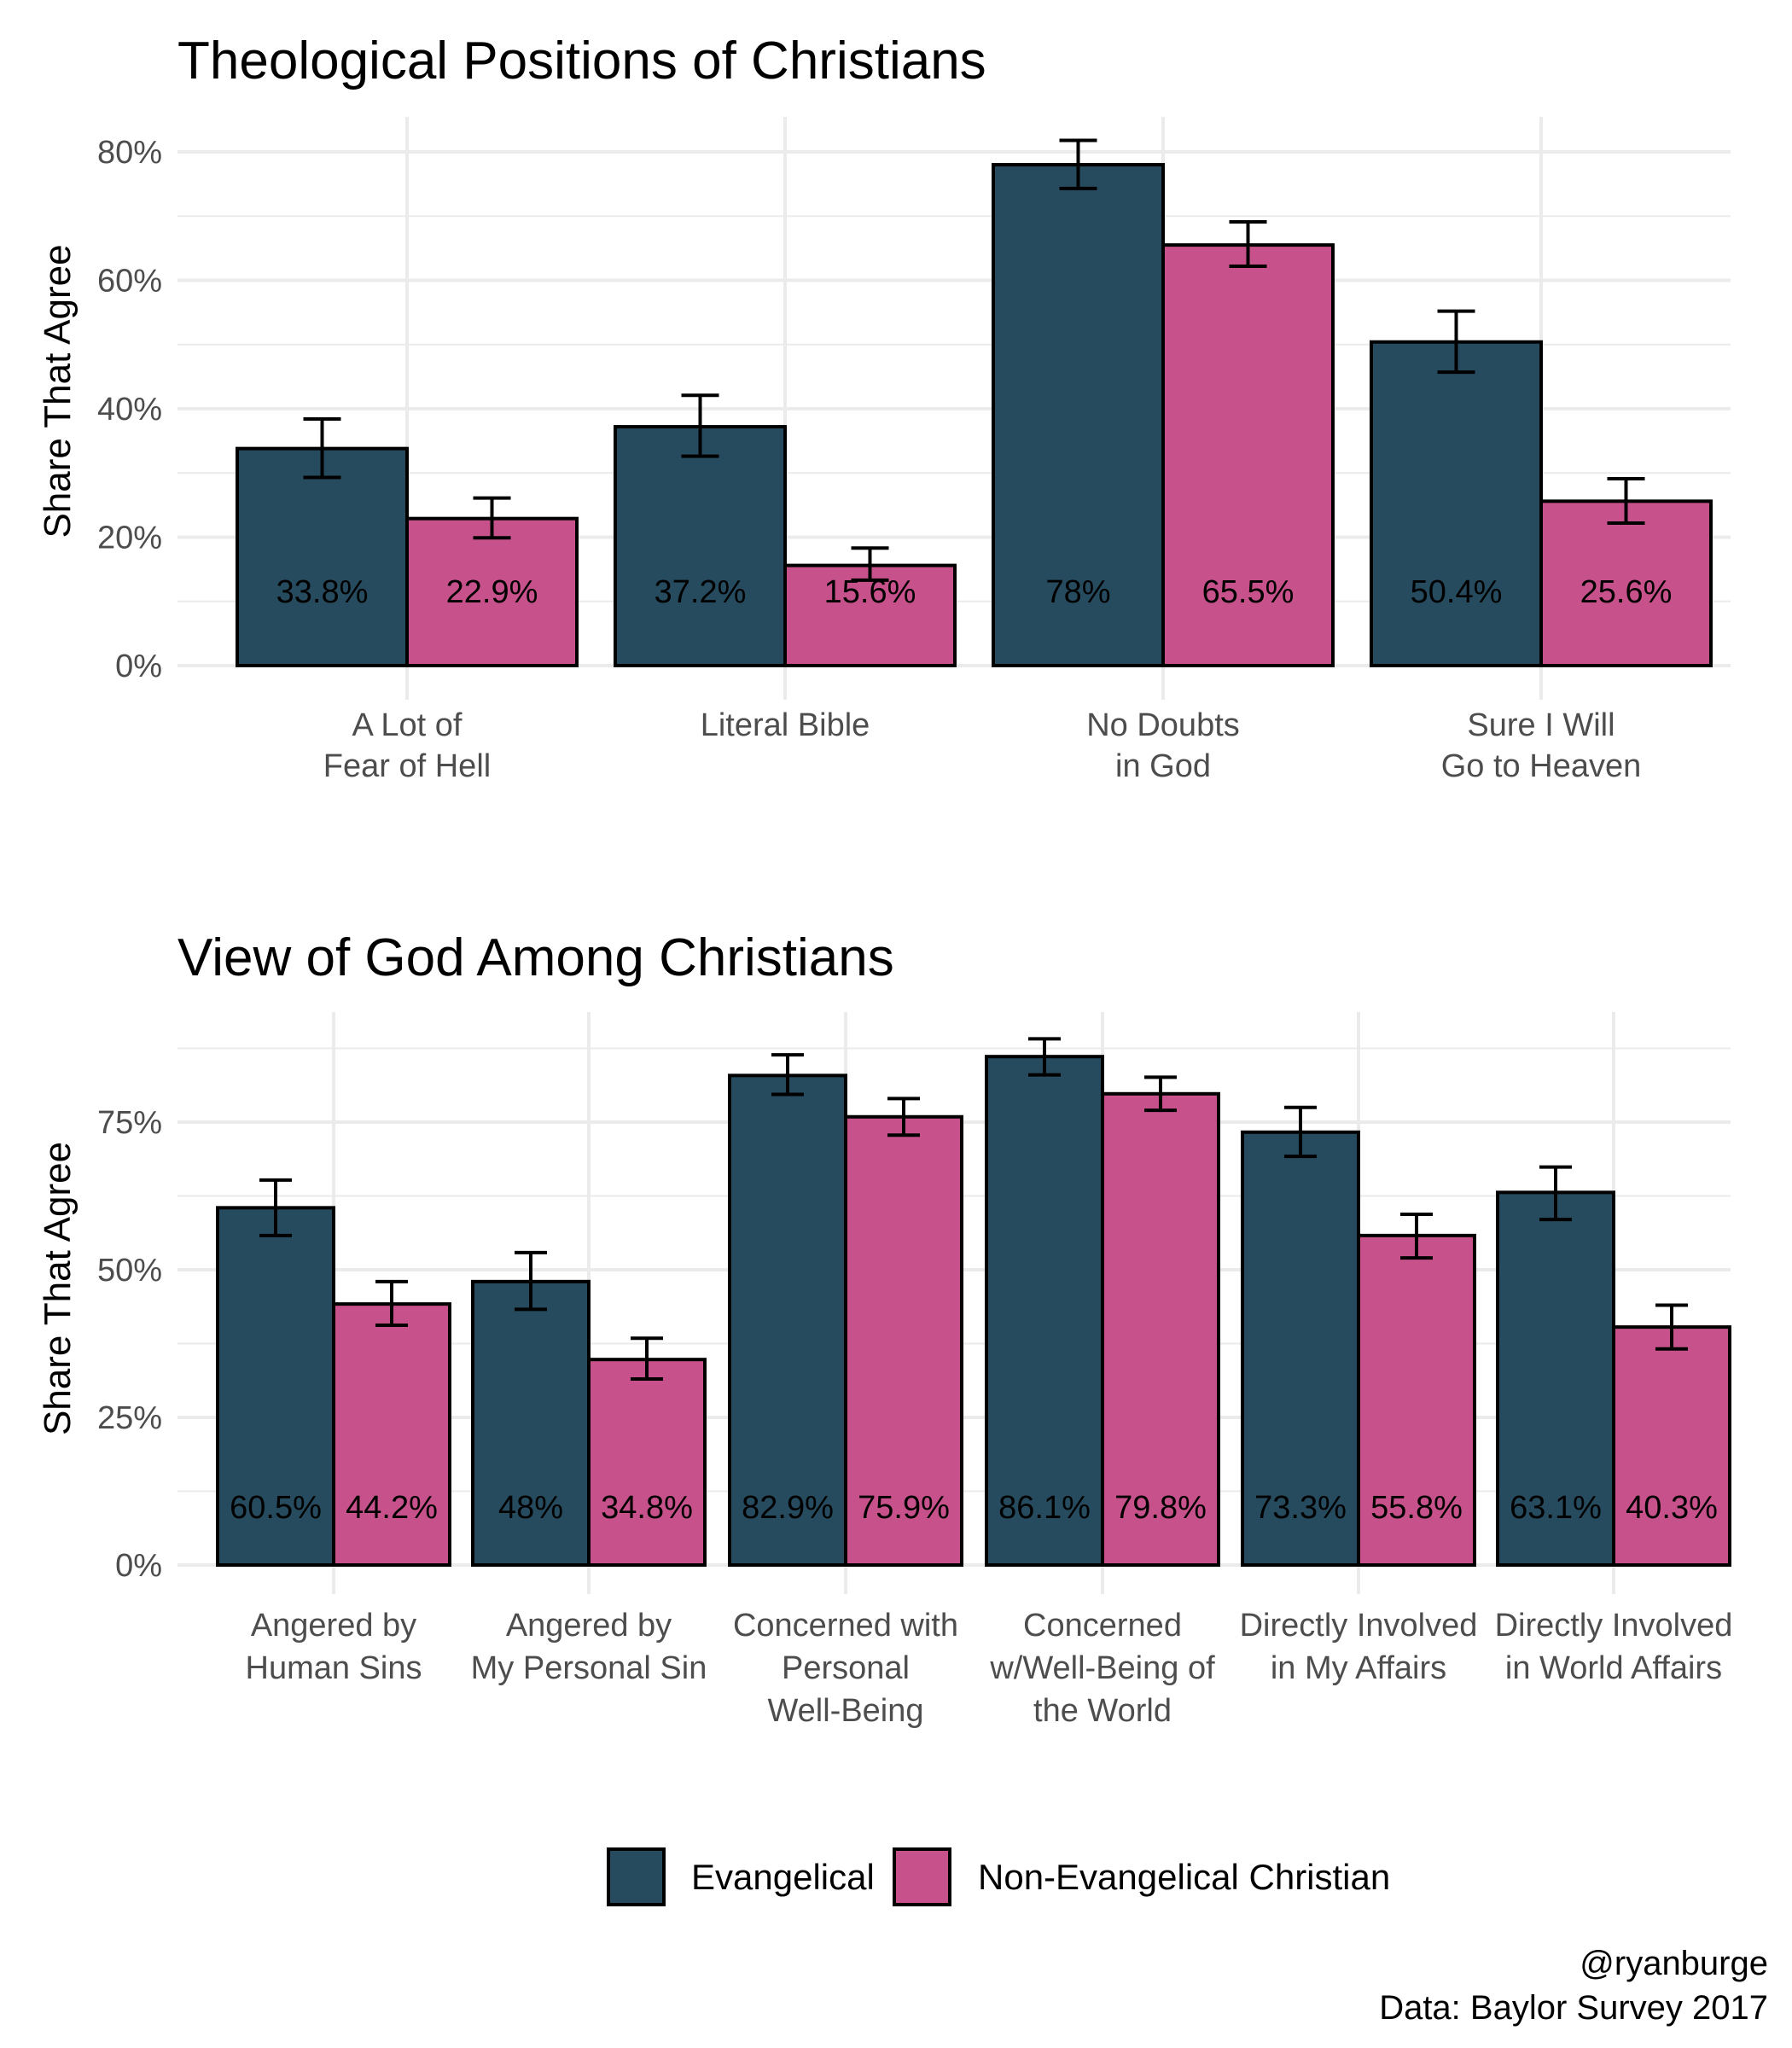 The width and height of the screenshot is (1792, 2048). Describe the element at coordinates (647, 1508) in the screenshot. I see `data-label: 34.8%` at that location.